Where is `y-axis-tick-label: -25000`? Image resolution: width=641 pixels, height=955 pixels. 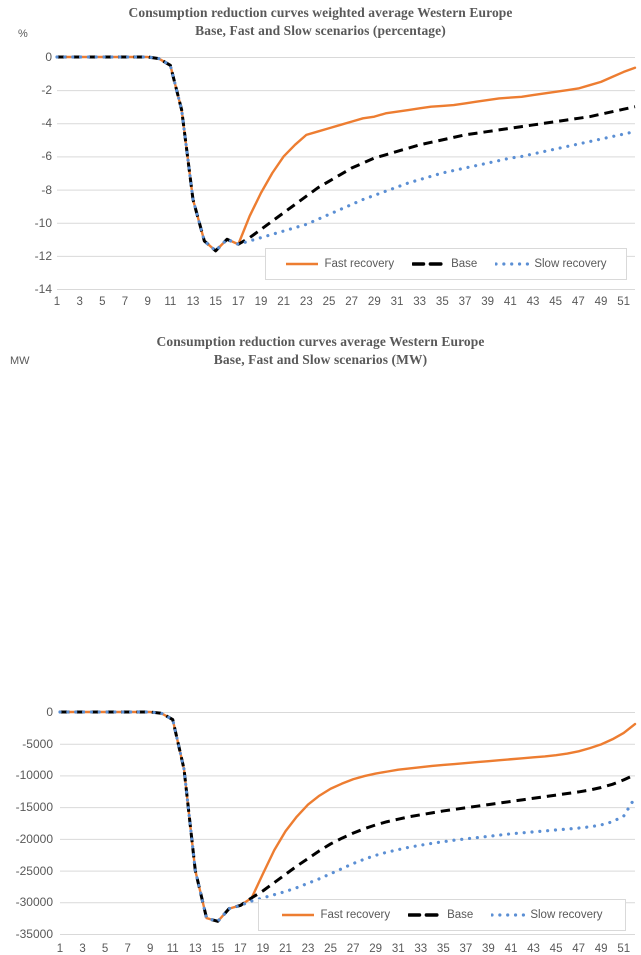
y-axis-tick-label: -25000 is located at coordinates (34, 870).